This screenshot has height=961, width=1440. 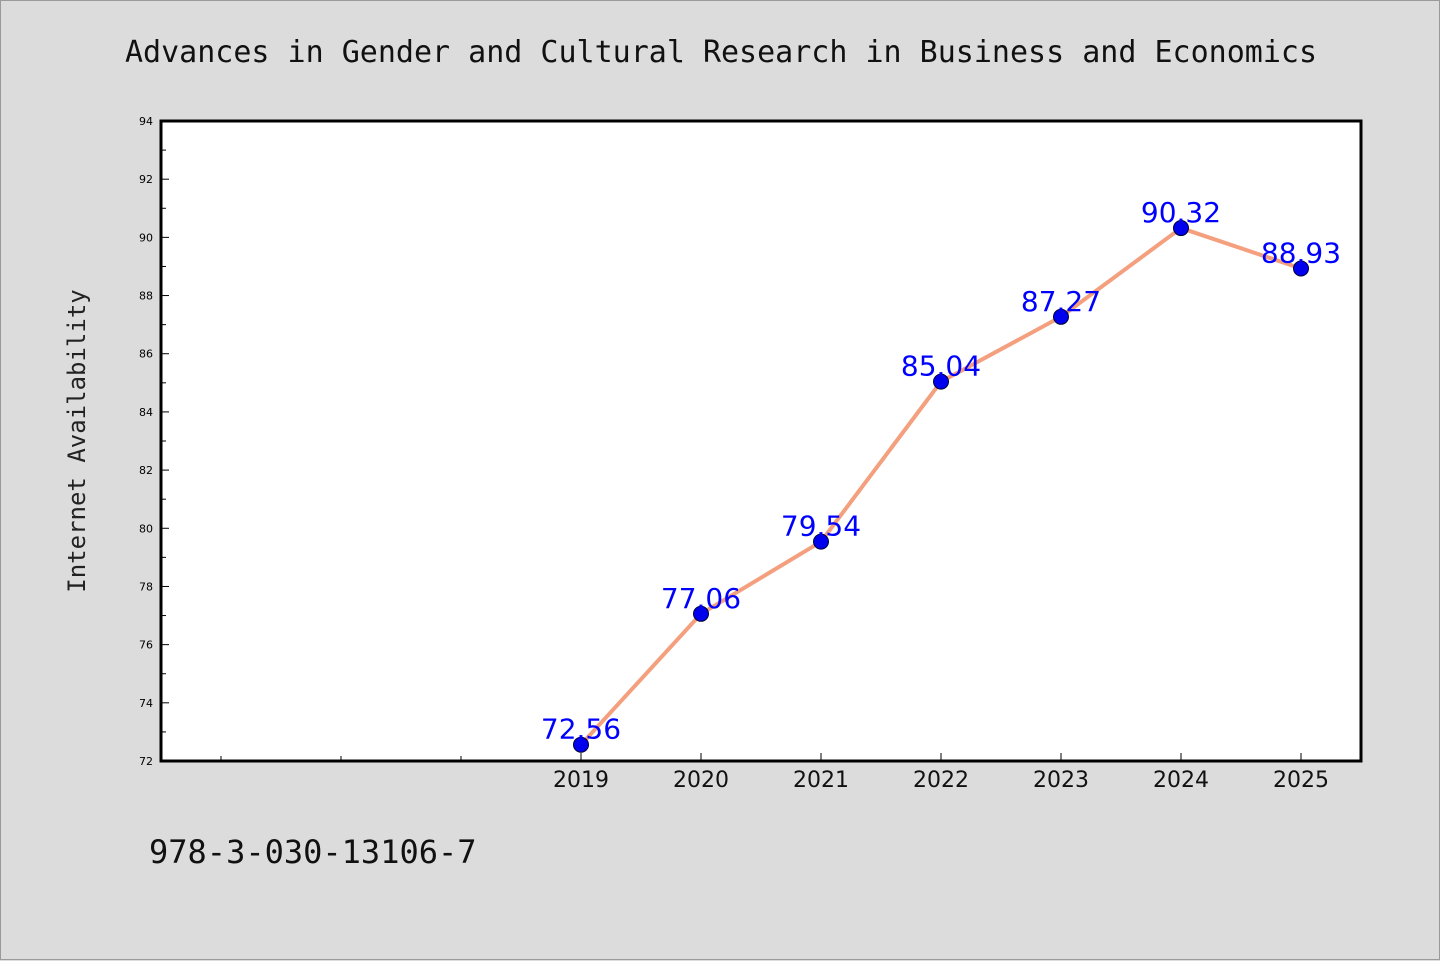 What do you see at coordinates (146, 761) in the screenshot?
I see `y-tick-label: 72` at bounding box center [146, 761].